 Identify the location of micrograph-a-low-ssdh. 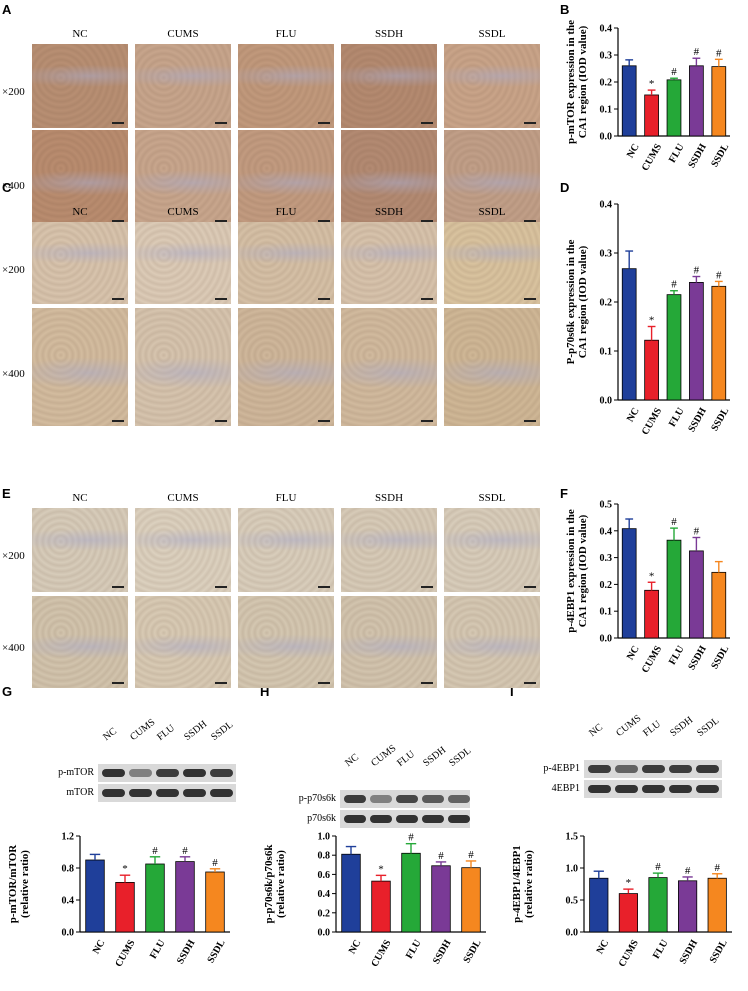
(389, 86).